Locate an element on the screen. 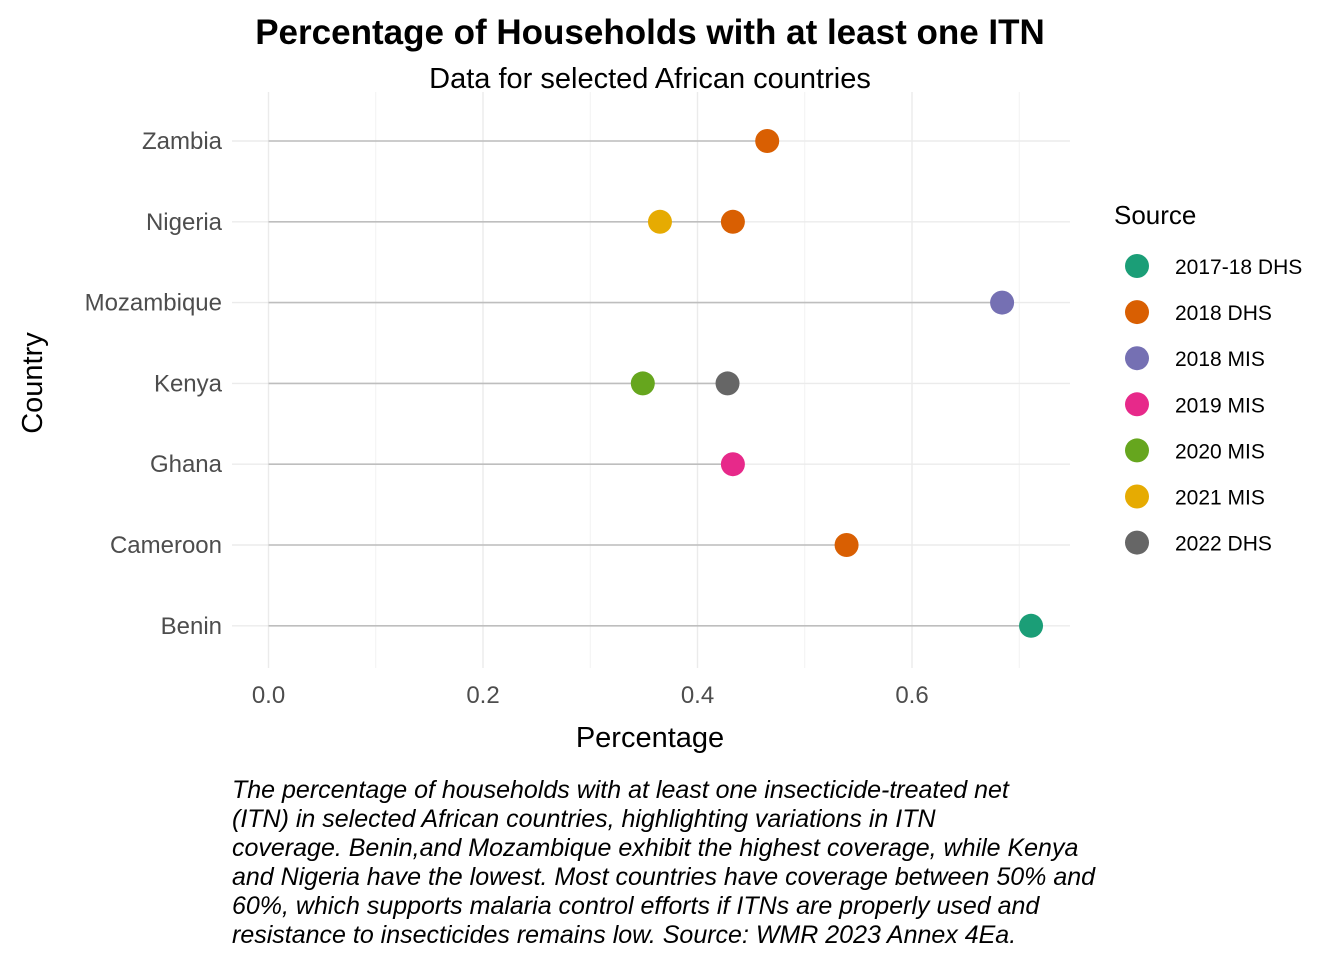  legend-item: 2019 MIS is located at coordinates (1195, 404).